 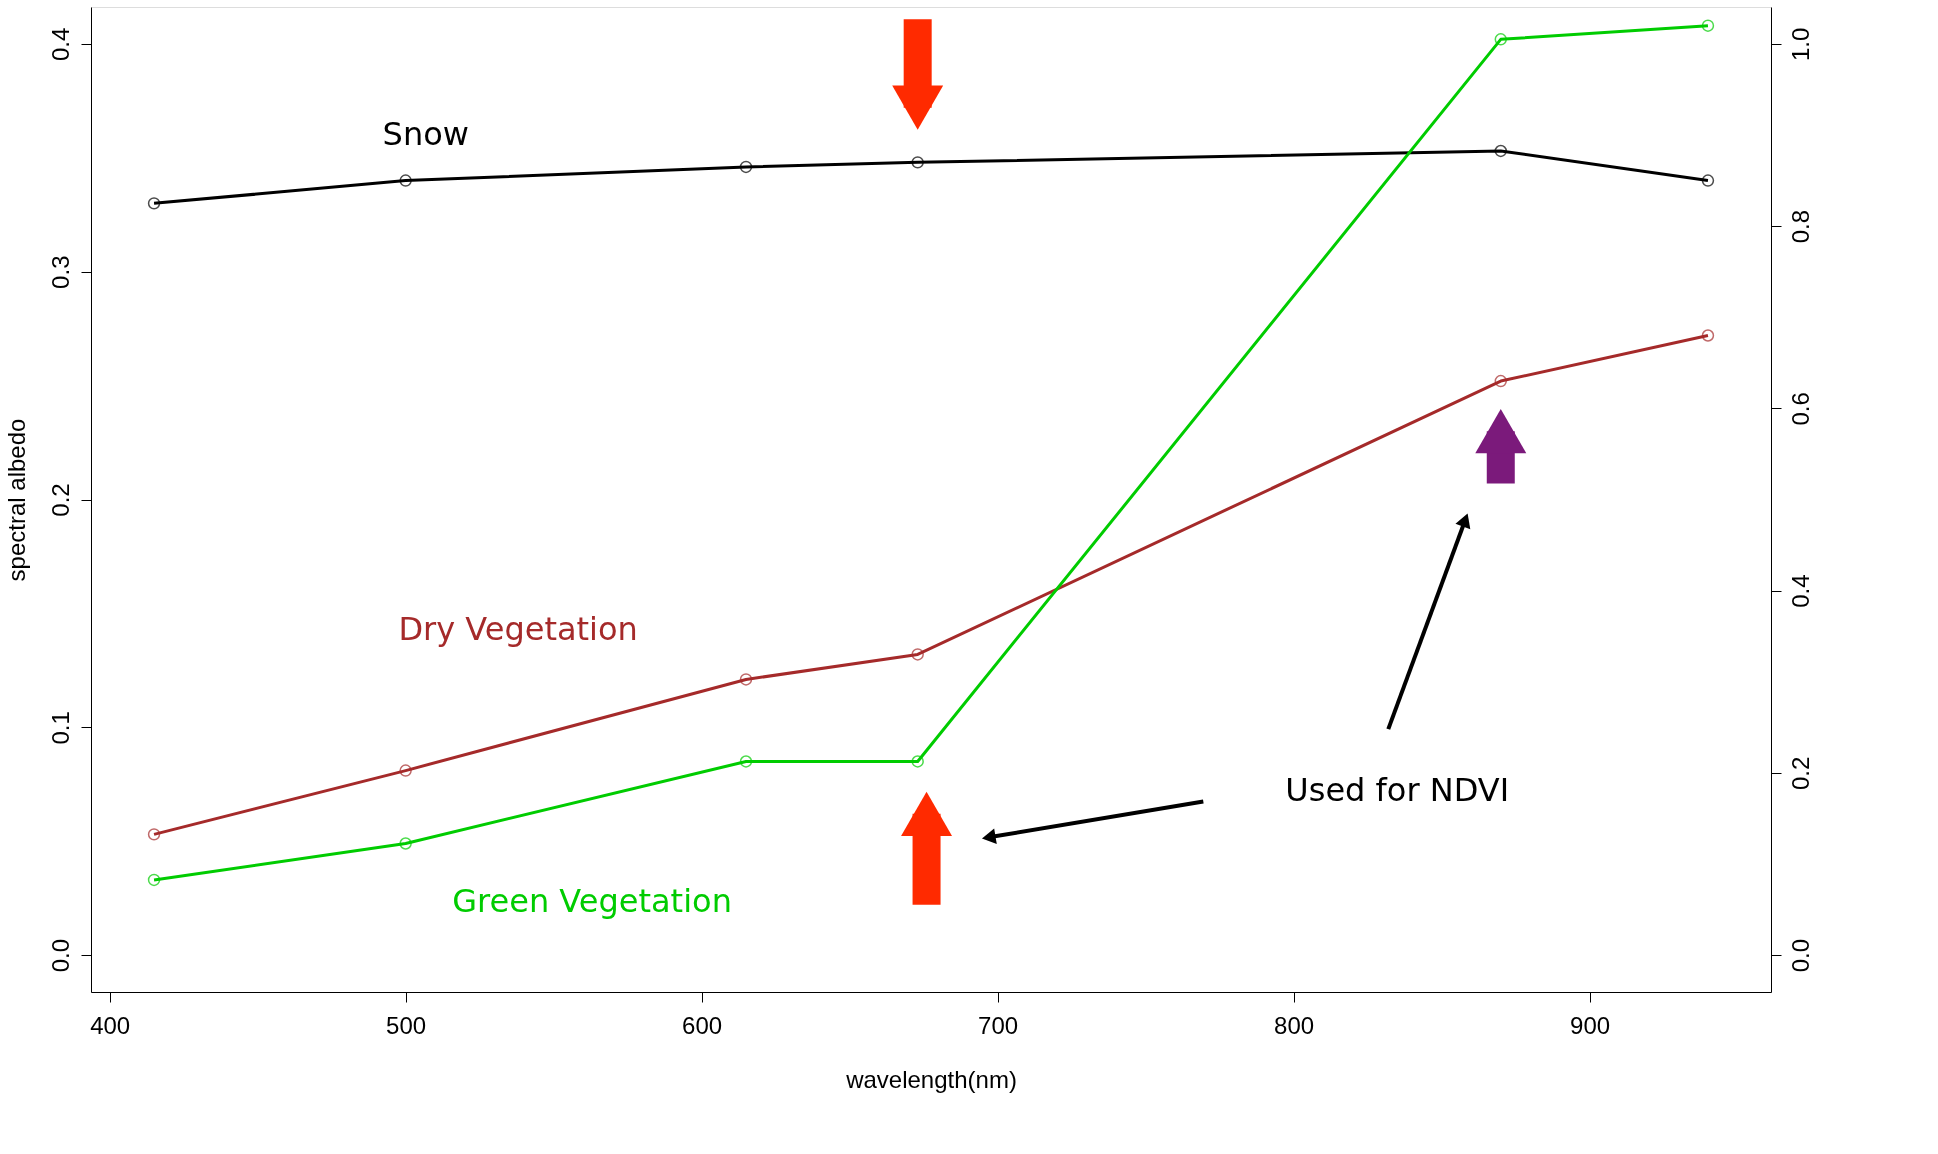 I want to click on y-tick-label: 0.4, so click(x=60, y=44).